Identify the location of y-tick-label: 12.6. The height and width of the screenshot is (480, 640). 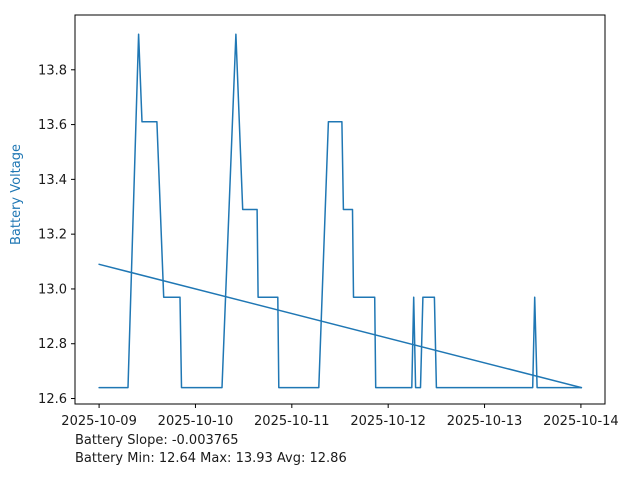
(52, 399).